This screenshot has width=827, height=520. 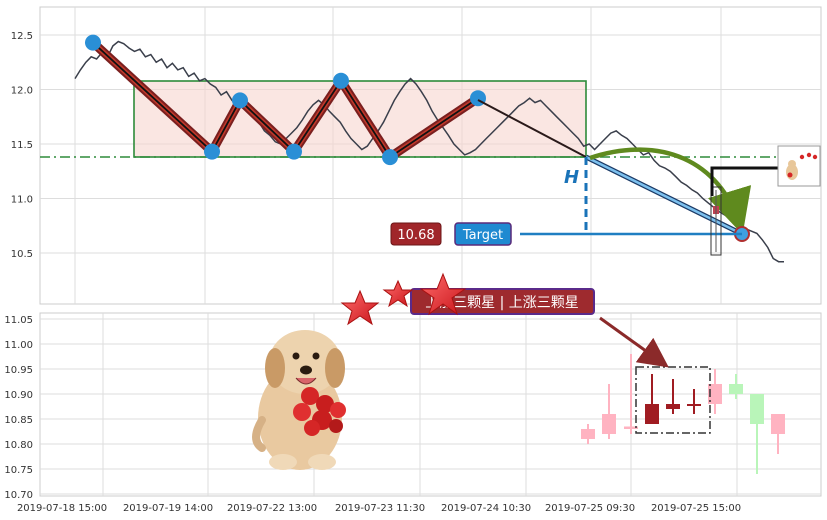 I want to click on x-tick-label: 2019-07-23 11:30, so click(x=380, y=508).